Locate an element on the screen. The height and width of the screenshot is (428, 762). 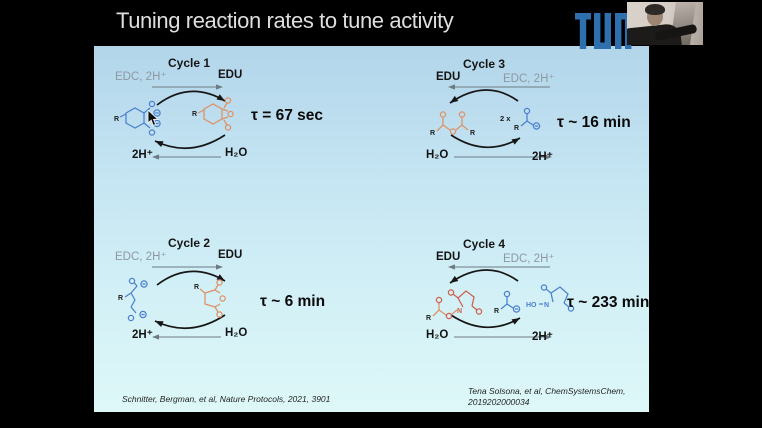
cycle-1-title: Cycle 1 is located at coordinates (189, 63).